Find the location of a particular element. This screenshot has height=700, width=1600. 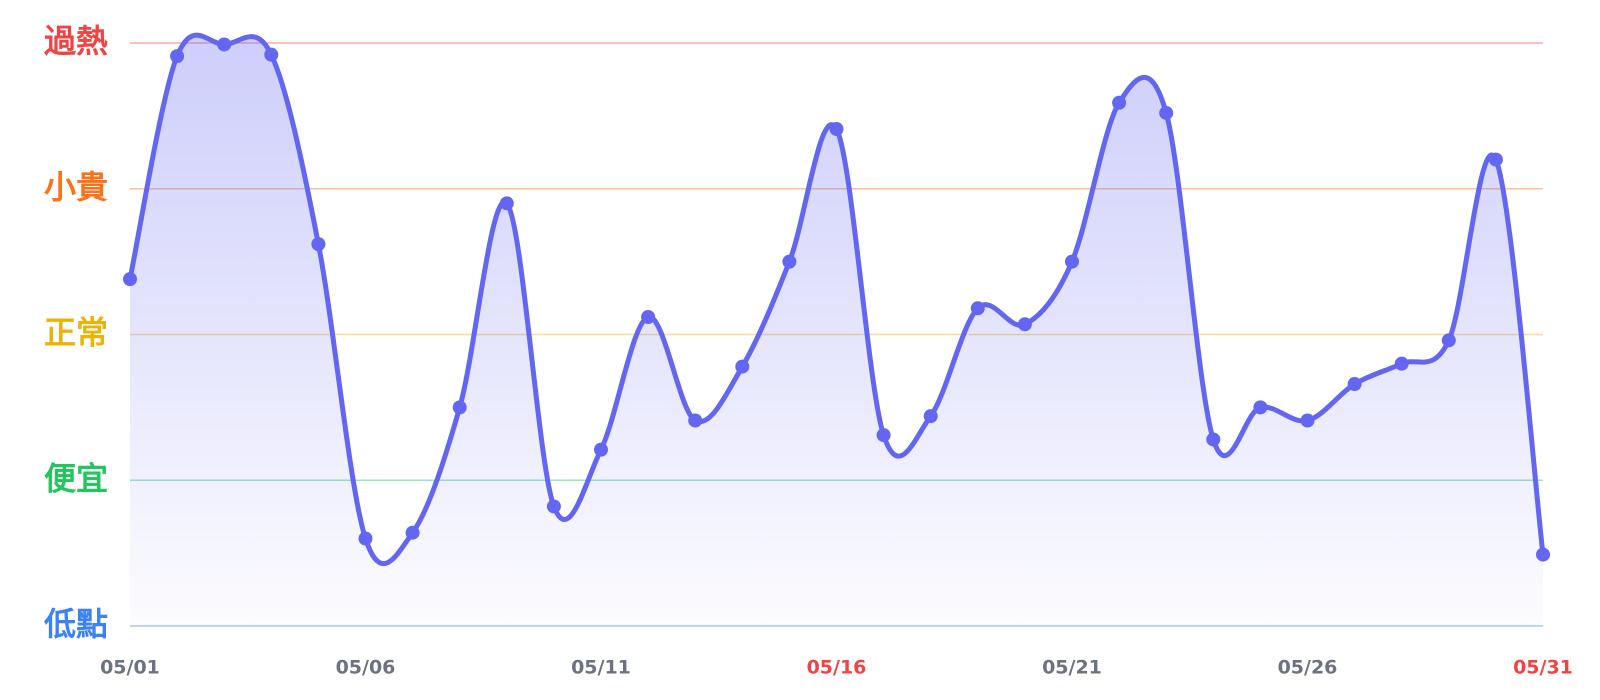

x-tick-label: 05/01 is located at coordinates (130, 668).